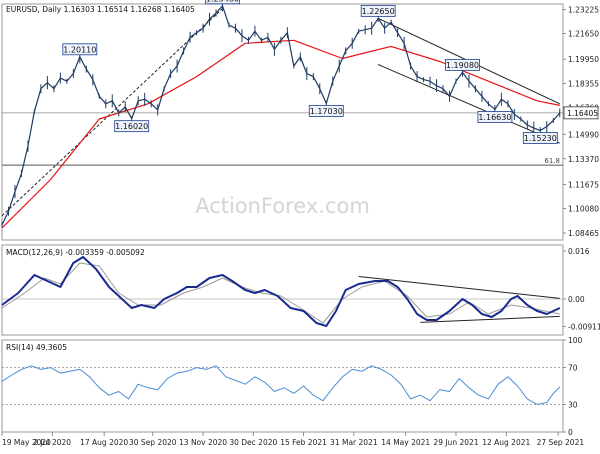  Describe the element at coordinates (52, 442) in the screenshot. I see `x-axis-label: 2 Jul 2020` at that location.